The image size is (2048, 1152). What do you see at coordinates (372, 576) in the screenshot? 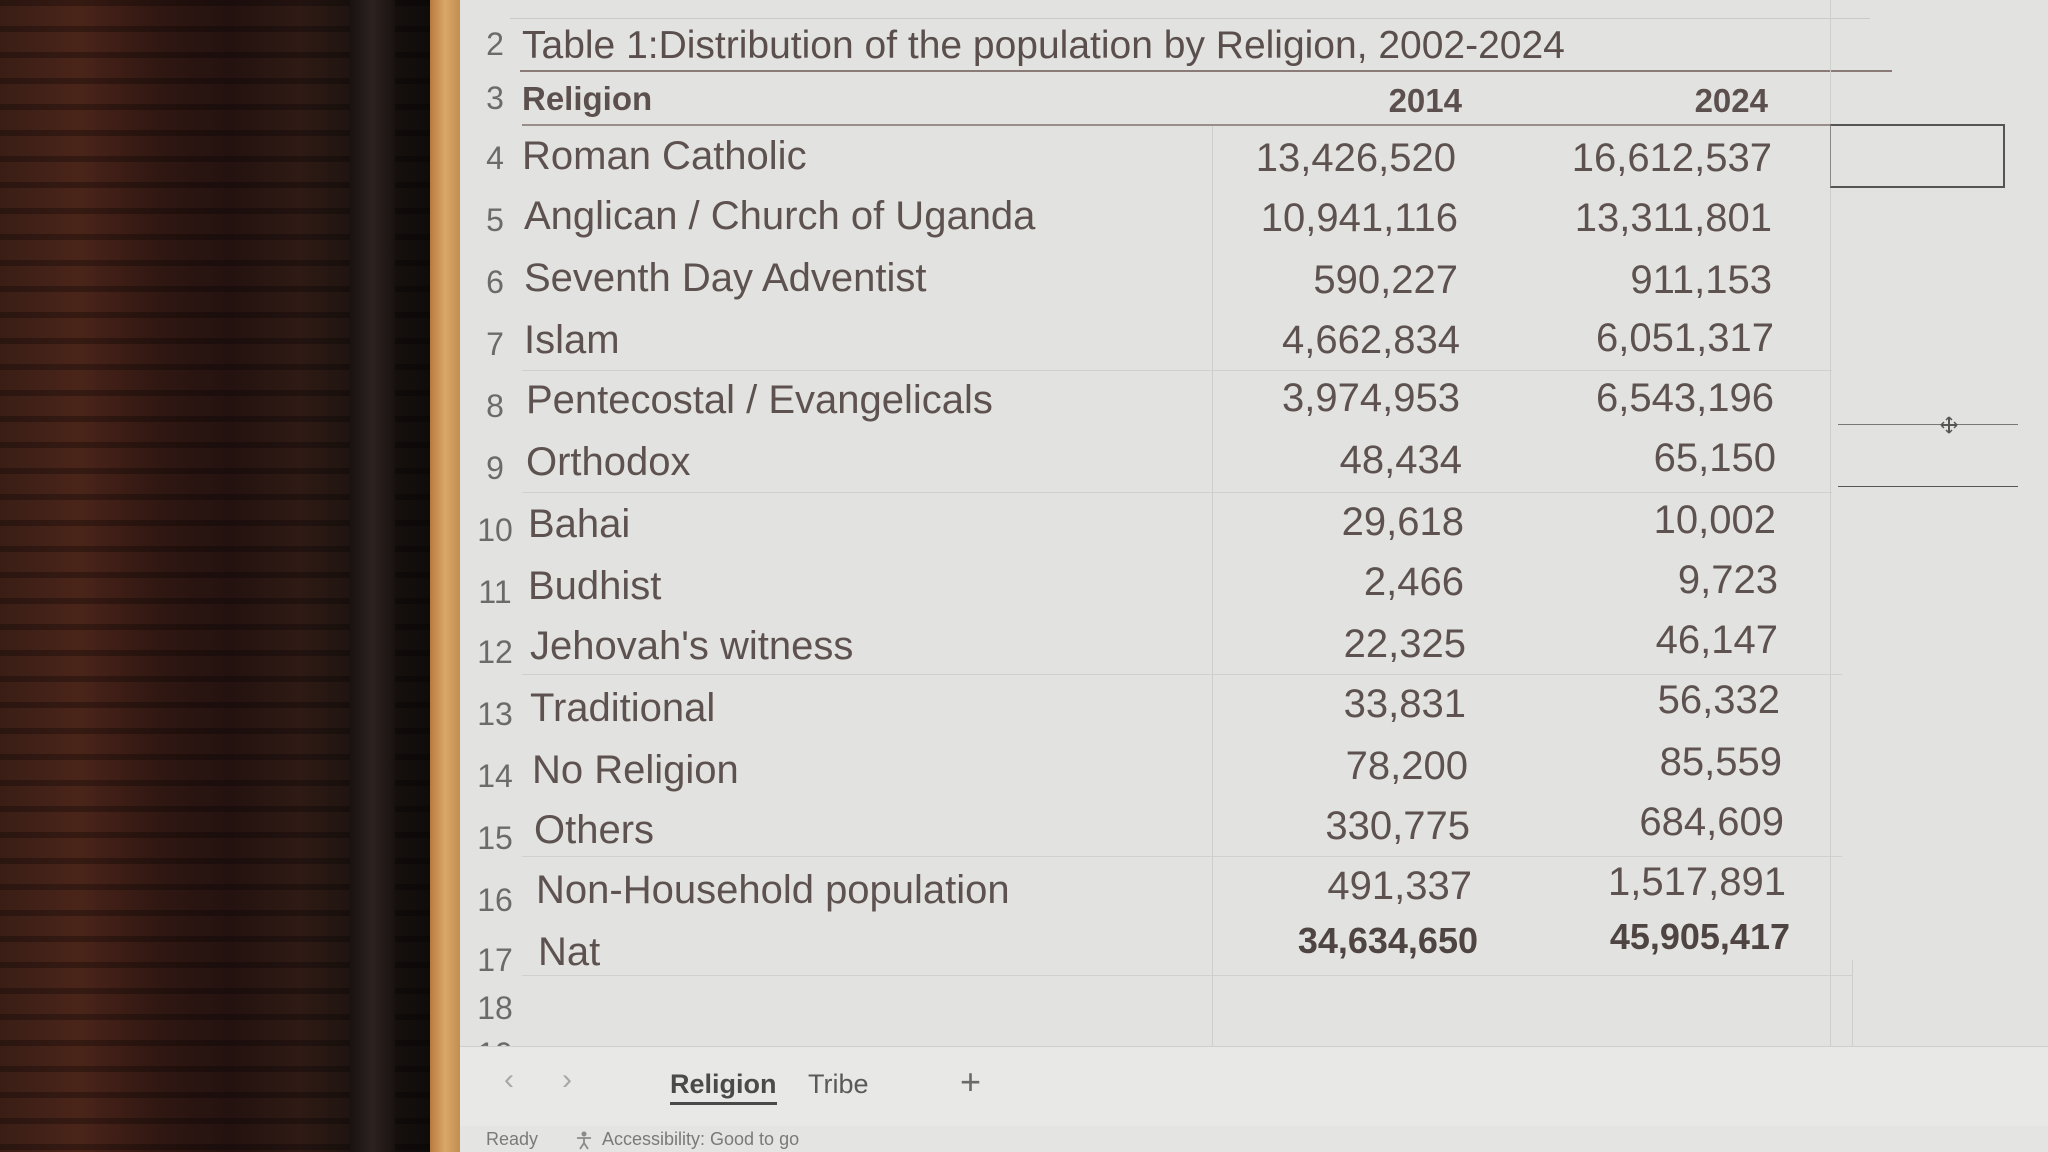
I see `background-post` at bounding box center [372, 576].